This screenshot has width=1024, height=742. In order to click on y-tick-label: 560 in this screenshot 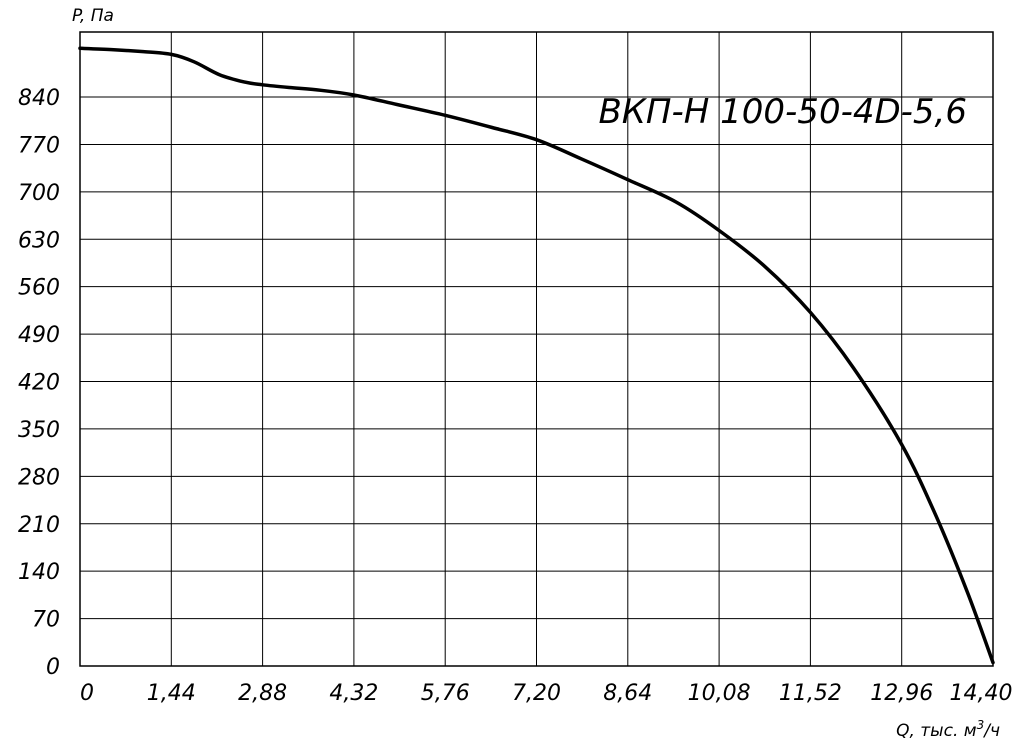, I will do `click(39, 288)`.